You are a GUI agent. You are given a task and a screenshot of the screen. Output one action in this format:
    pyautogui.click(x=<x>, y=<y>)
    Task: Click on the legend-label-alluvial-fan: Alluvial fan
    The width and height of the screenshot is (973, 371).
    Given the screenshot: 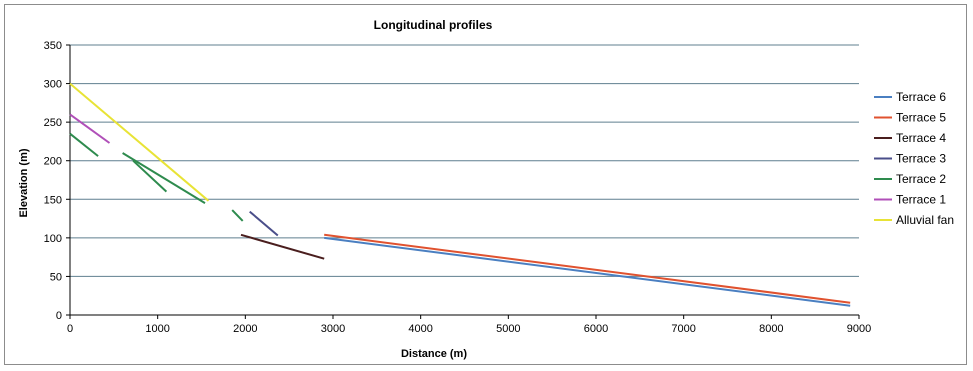 What is the action you would take?
    pyautogui.click(x=925, y=220)
    